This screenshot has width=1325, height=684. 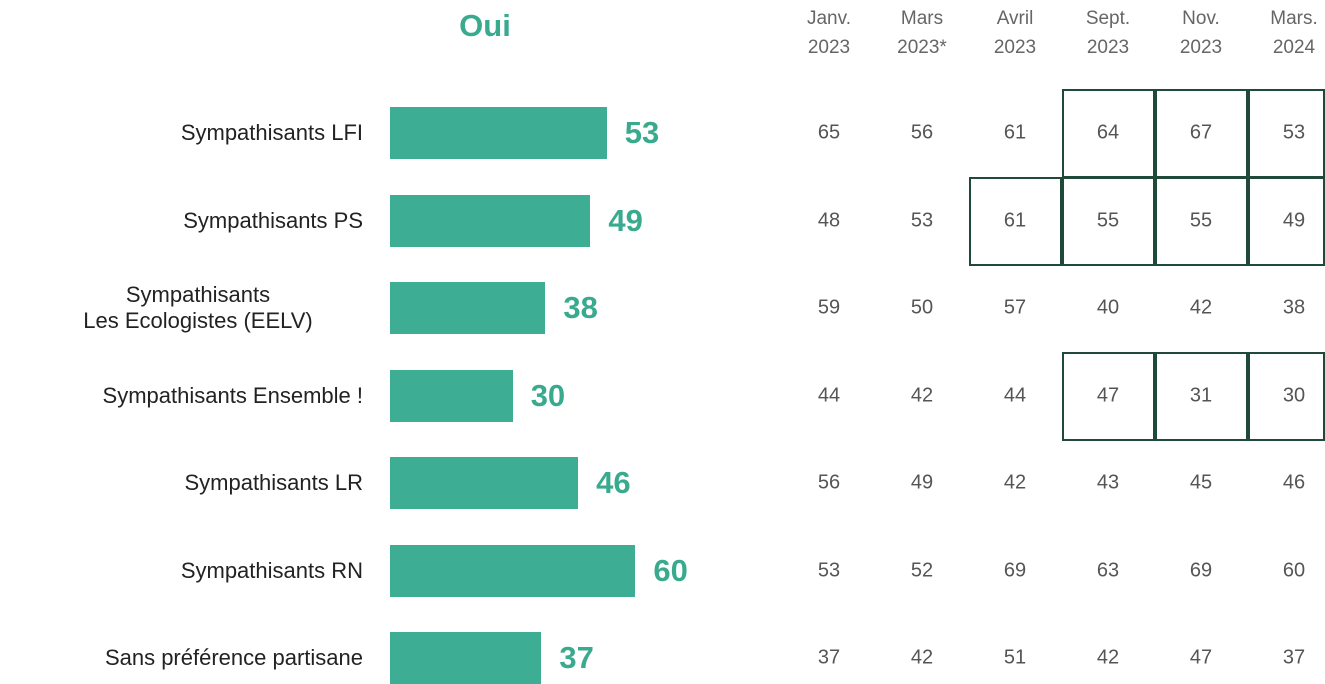 What do you see at coordinates (670, 571) in the screenshot?
I see `value-label: 60` at bounding box center [670, 571].